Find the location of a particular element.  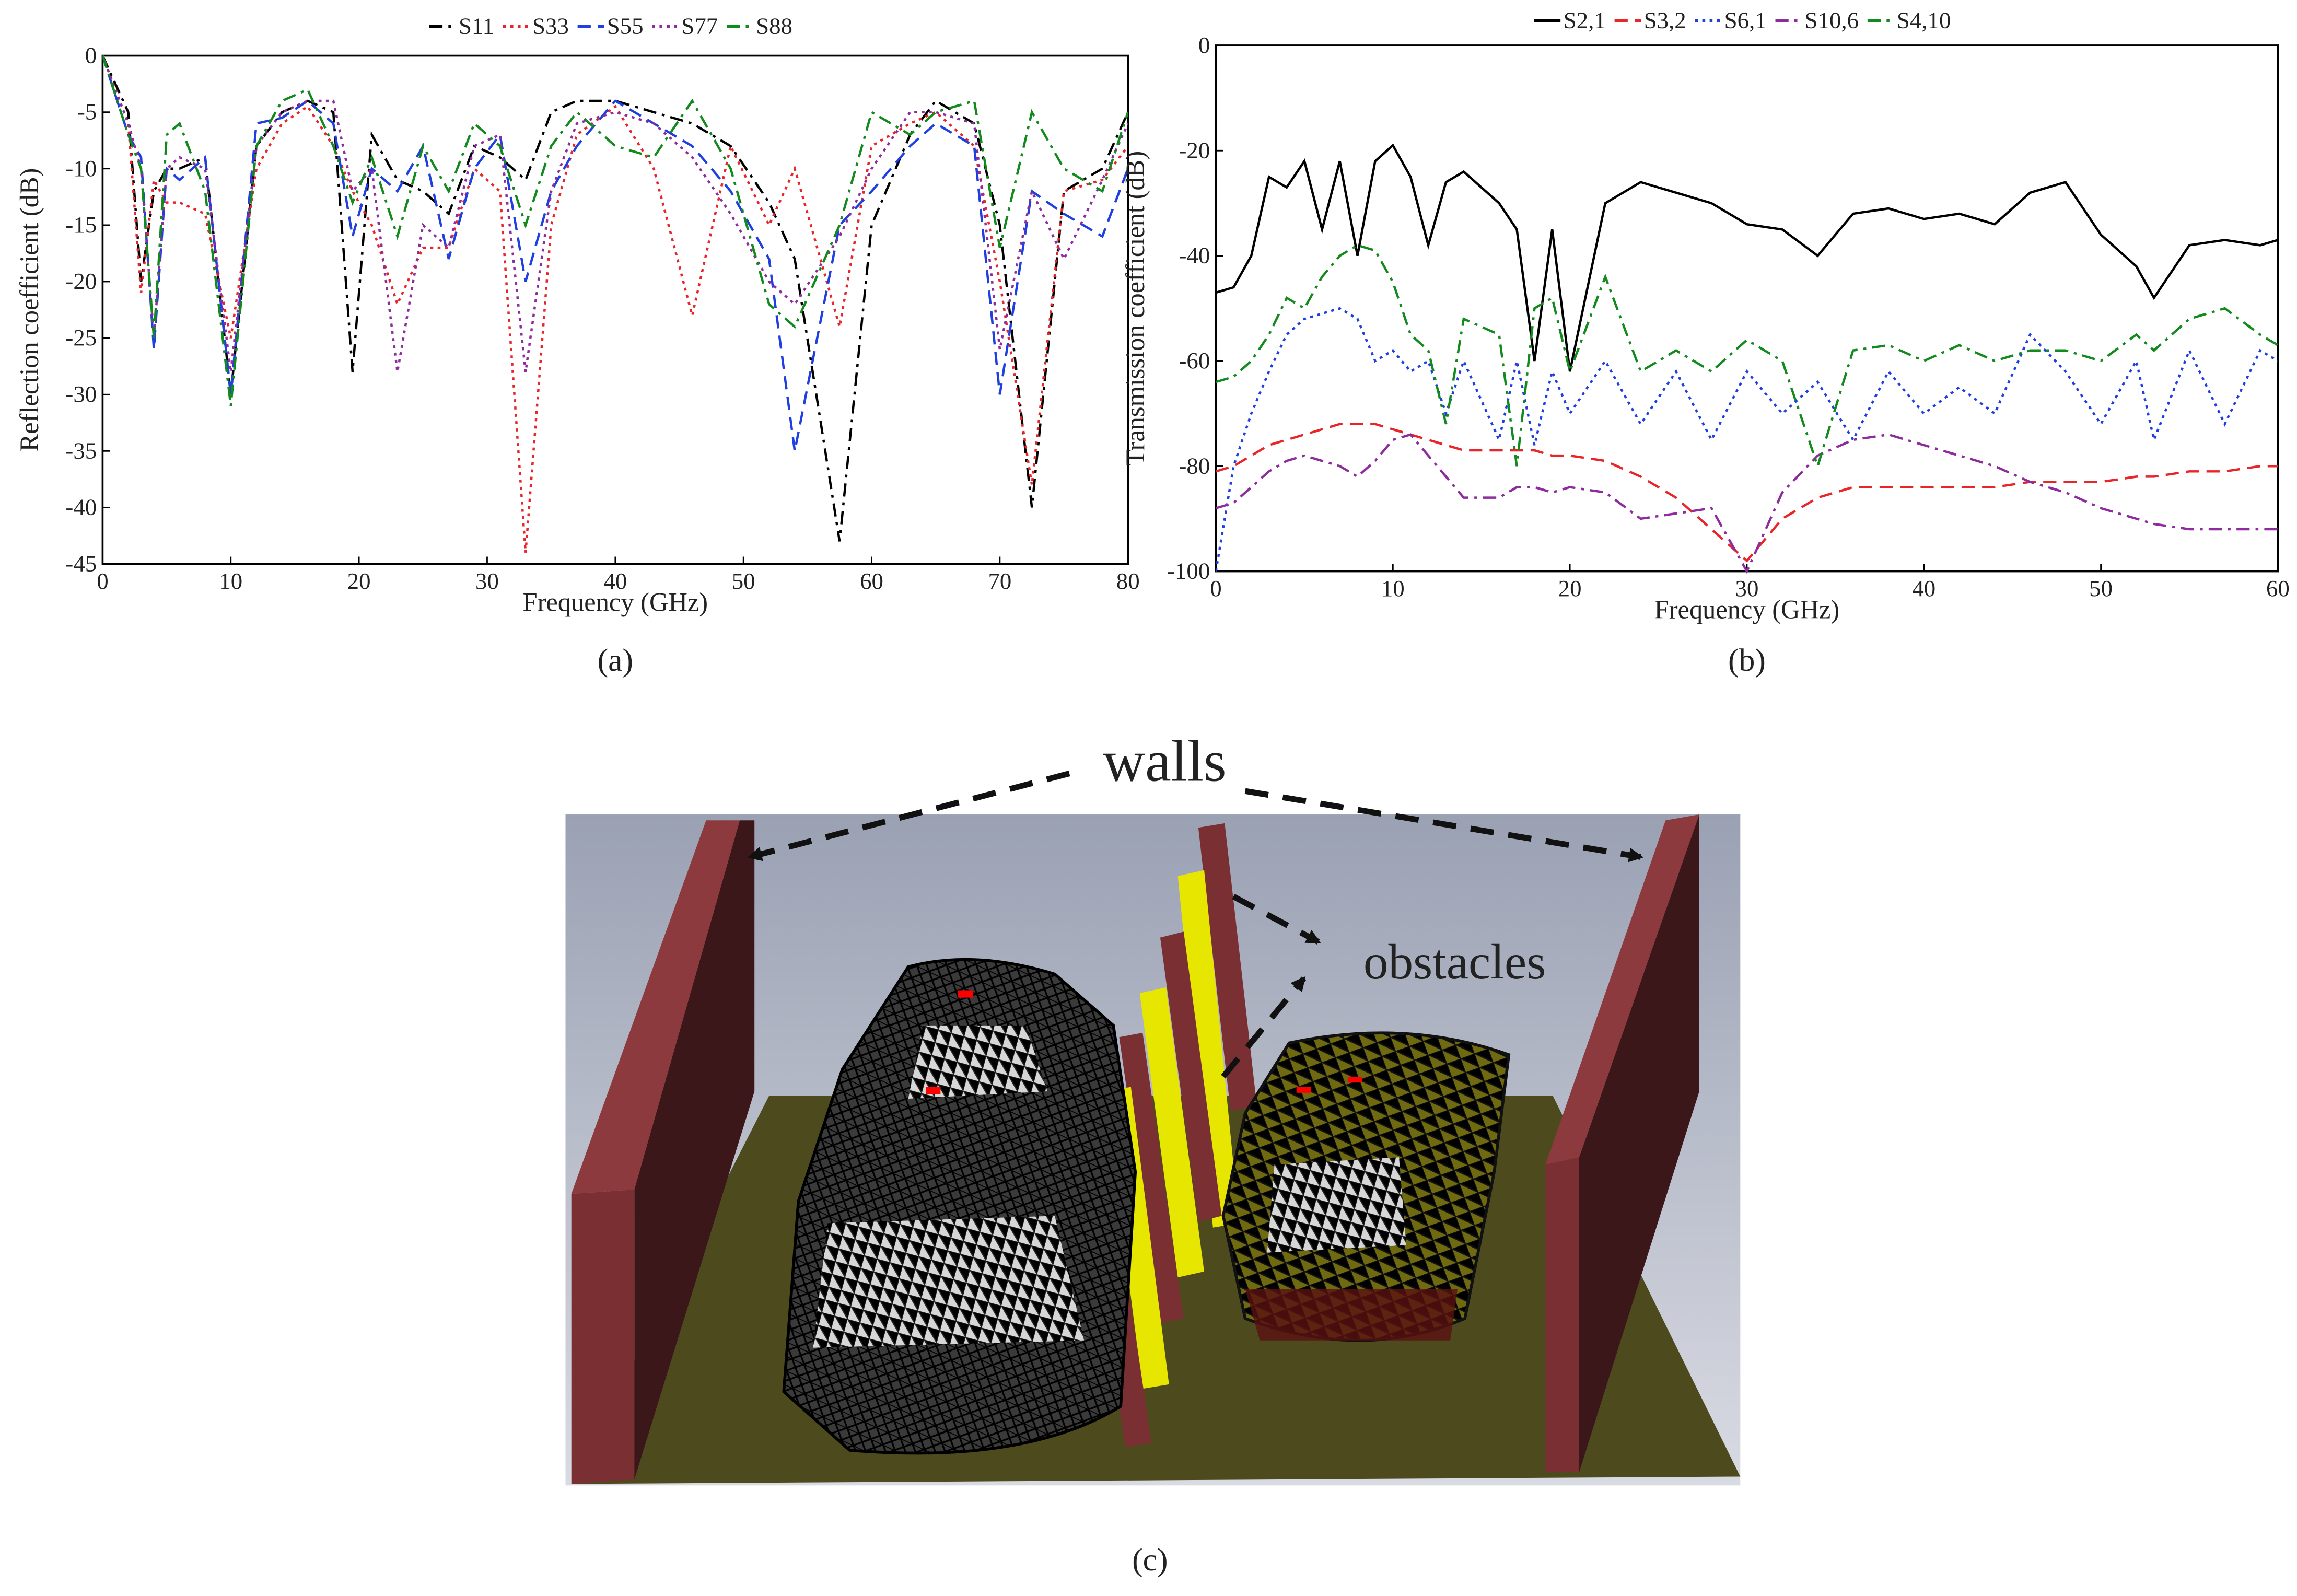

x-tick-label: 70 is located at coordinates (999, 581).